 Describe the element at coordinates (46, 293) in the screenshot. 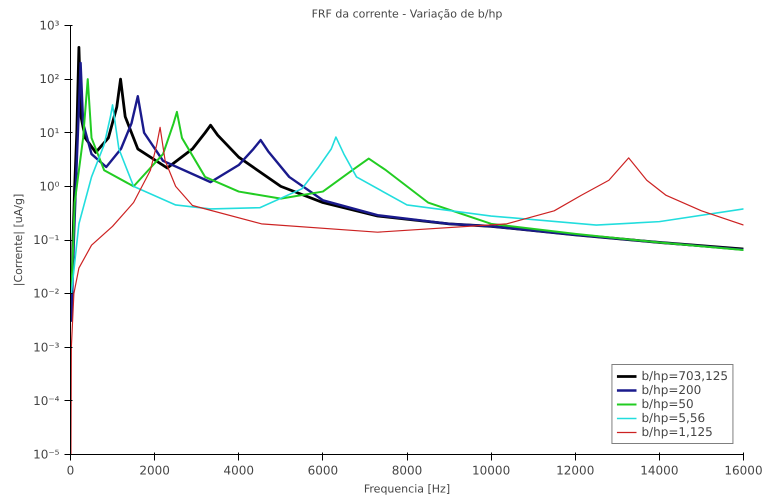

I see `y-tick-label: 10⁻²` at that location.